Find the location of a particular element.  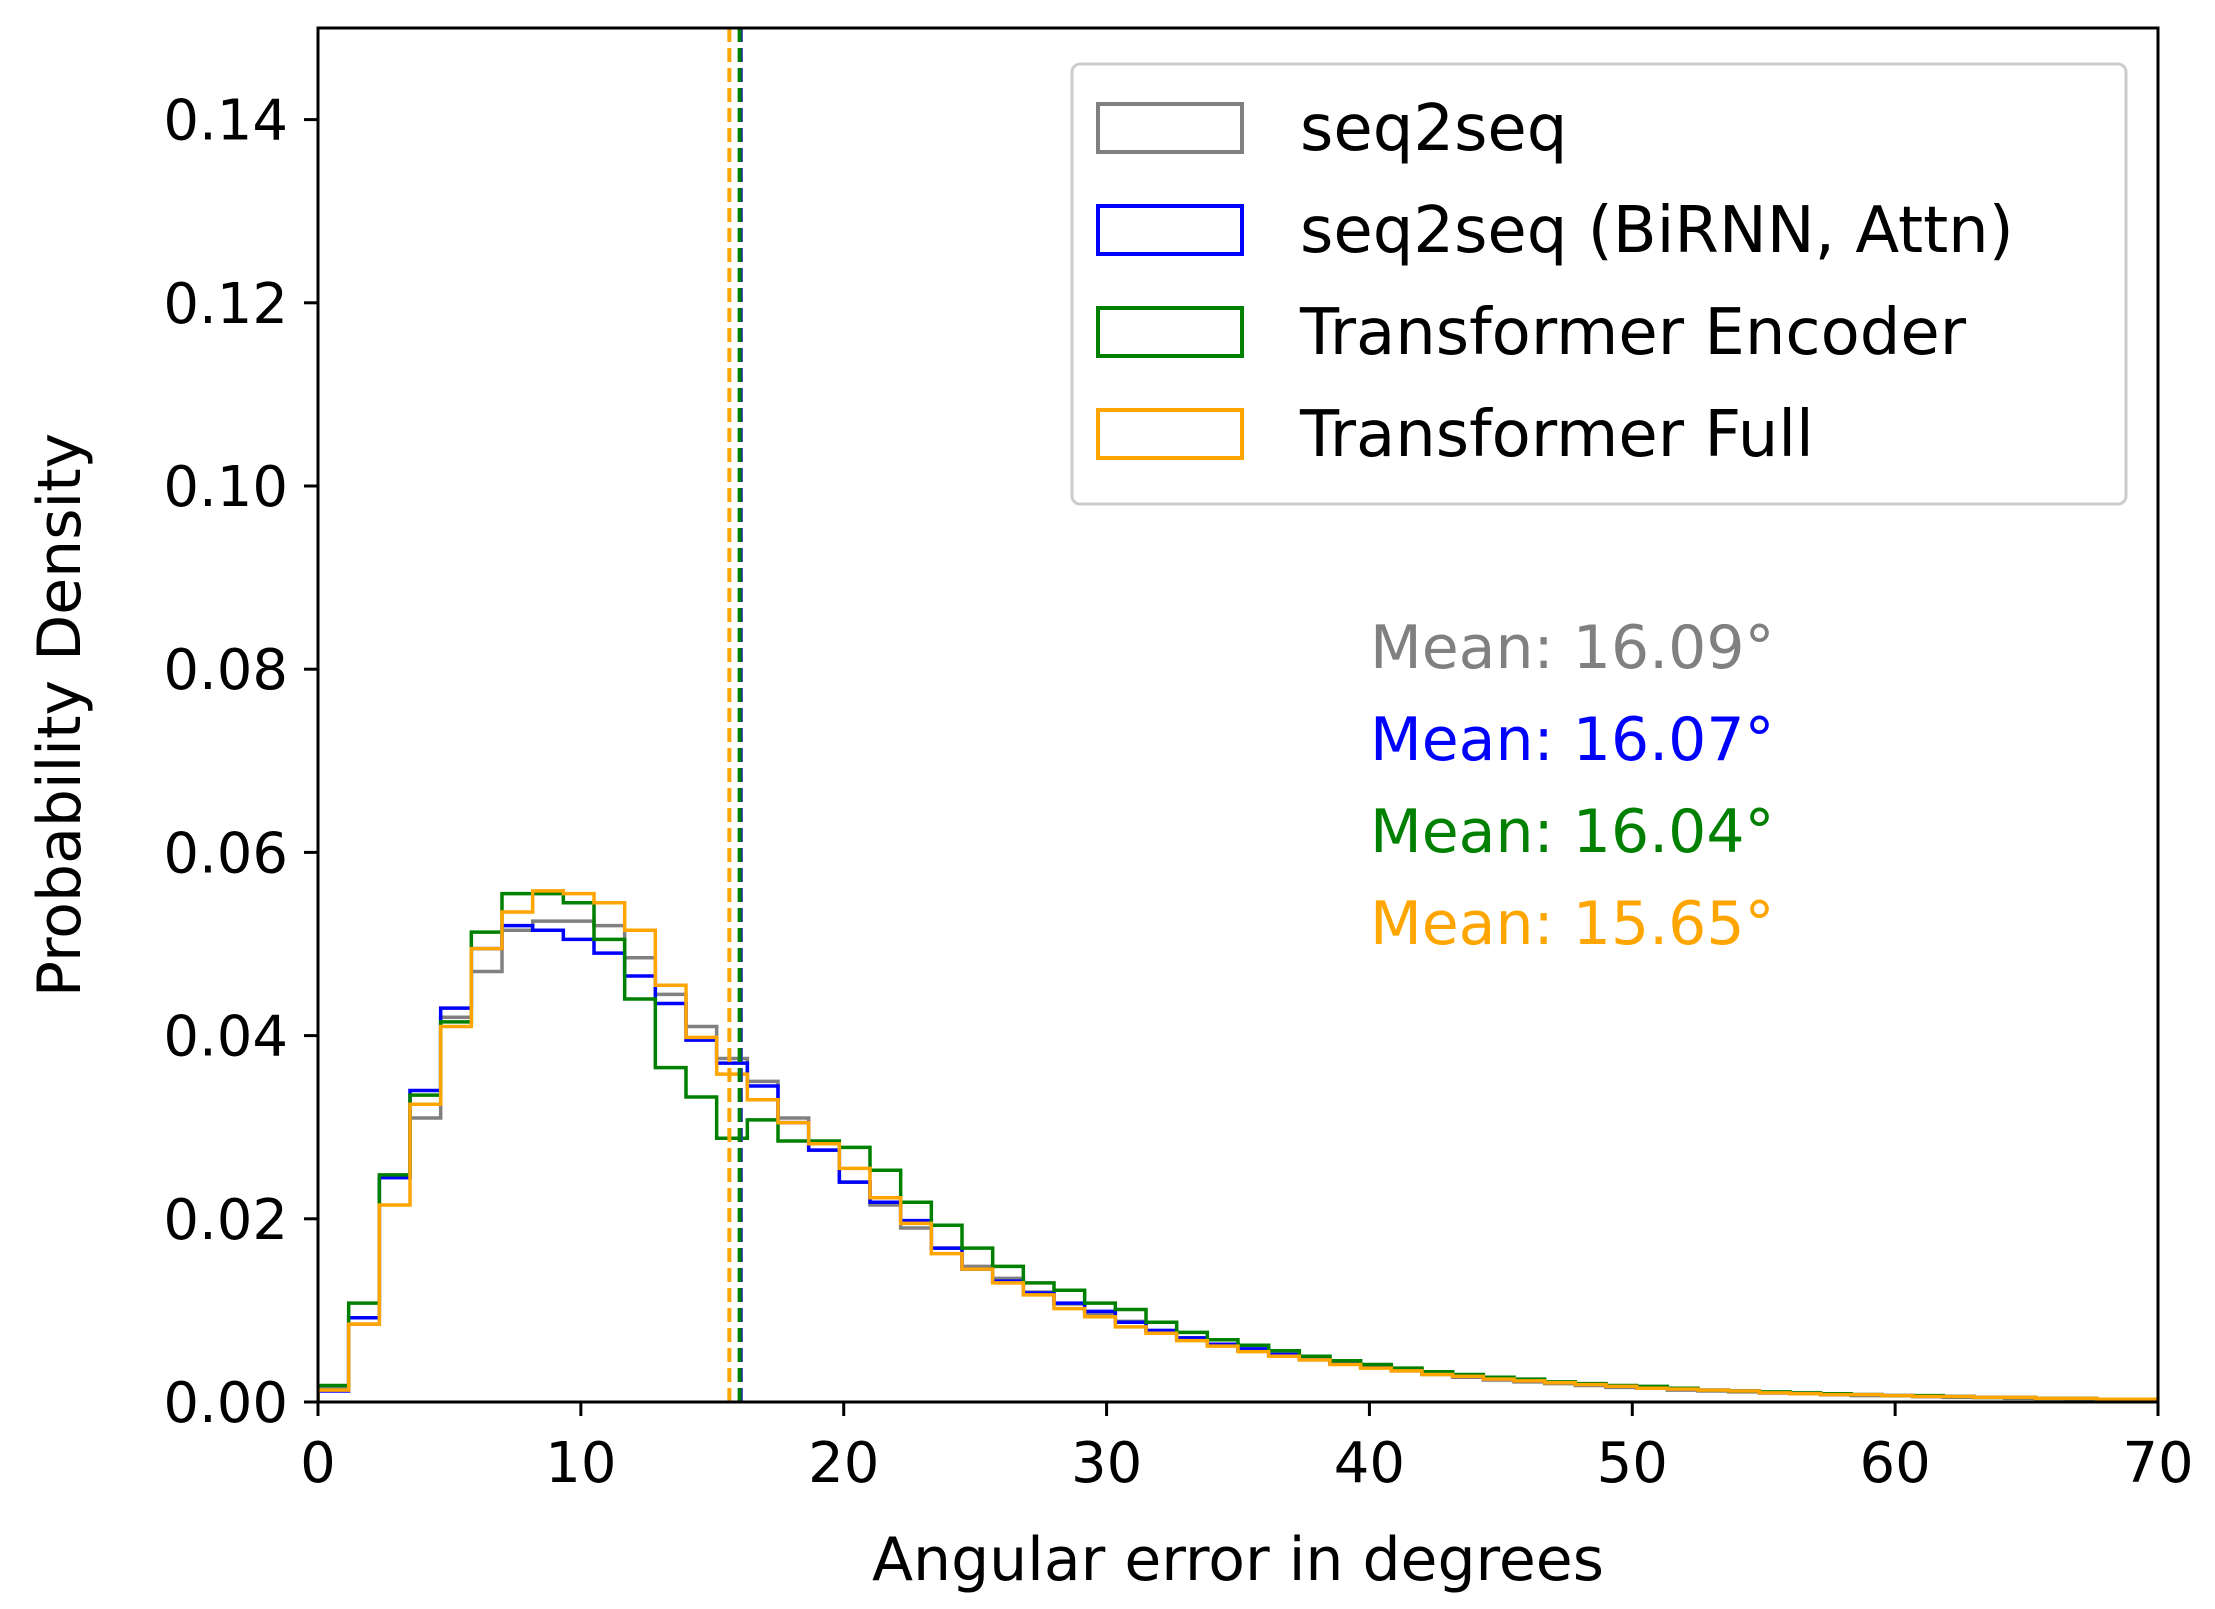

y-tick-label: 0.10 is located at coordinates (225, 487).